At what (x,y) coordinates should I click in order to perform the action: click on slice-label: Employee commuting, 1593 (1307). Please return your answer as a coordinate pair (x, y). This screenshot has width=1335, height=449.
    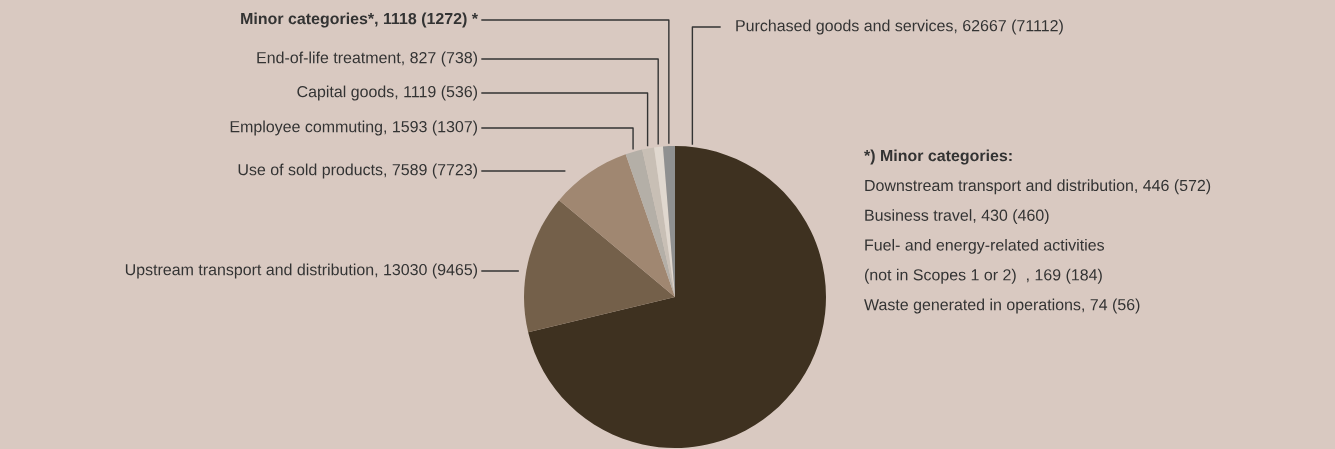
    Looking at the image, I should click on (354, 128).